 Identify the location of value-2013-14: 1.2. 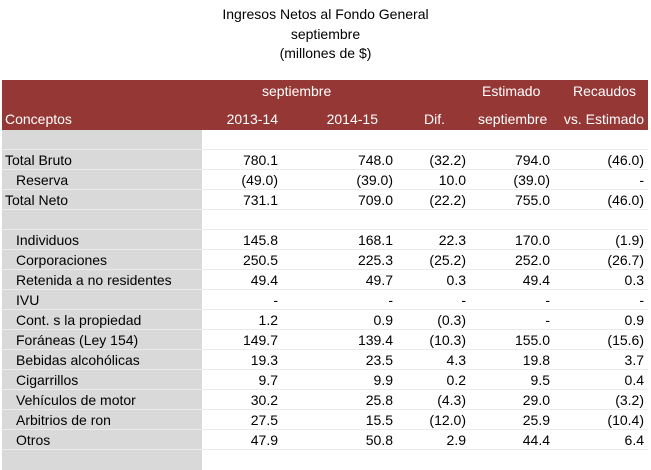
(268, 320).